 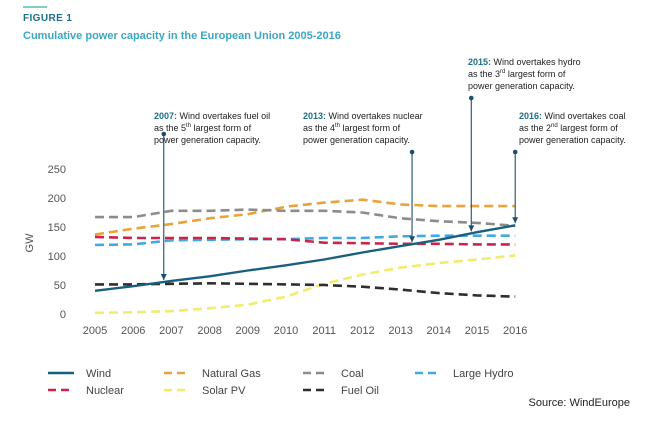 I want to click on y-tick-label: 50, so click(x=60, y=286).